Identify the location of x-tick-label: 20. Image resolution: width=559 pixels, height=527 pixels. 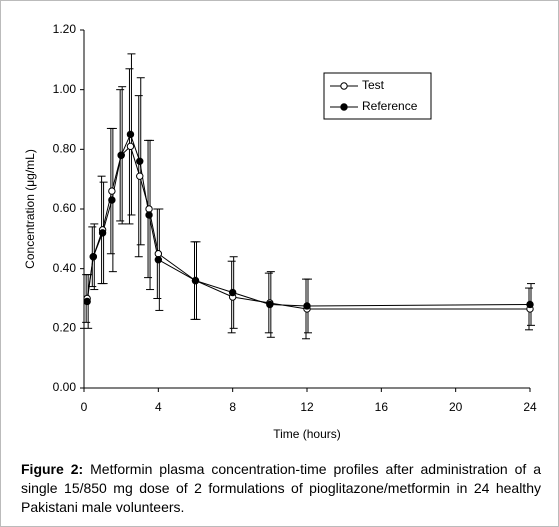
(456, 407).